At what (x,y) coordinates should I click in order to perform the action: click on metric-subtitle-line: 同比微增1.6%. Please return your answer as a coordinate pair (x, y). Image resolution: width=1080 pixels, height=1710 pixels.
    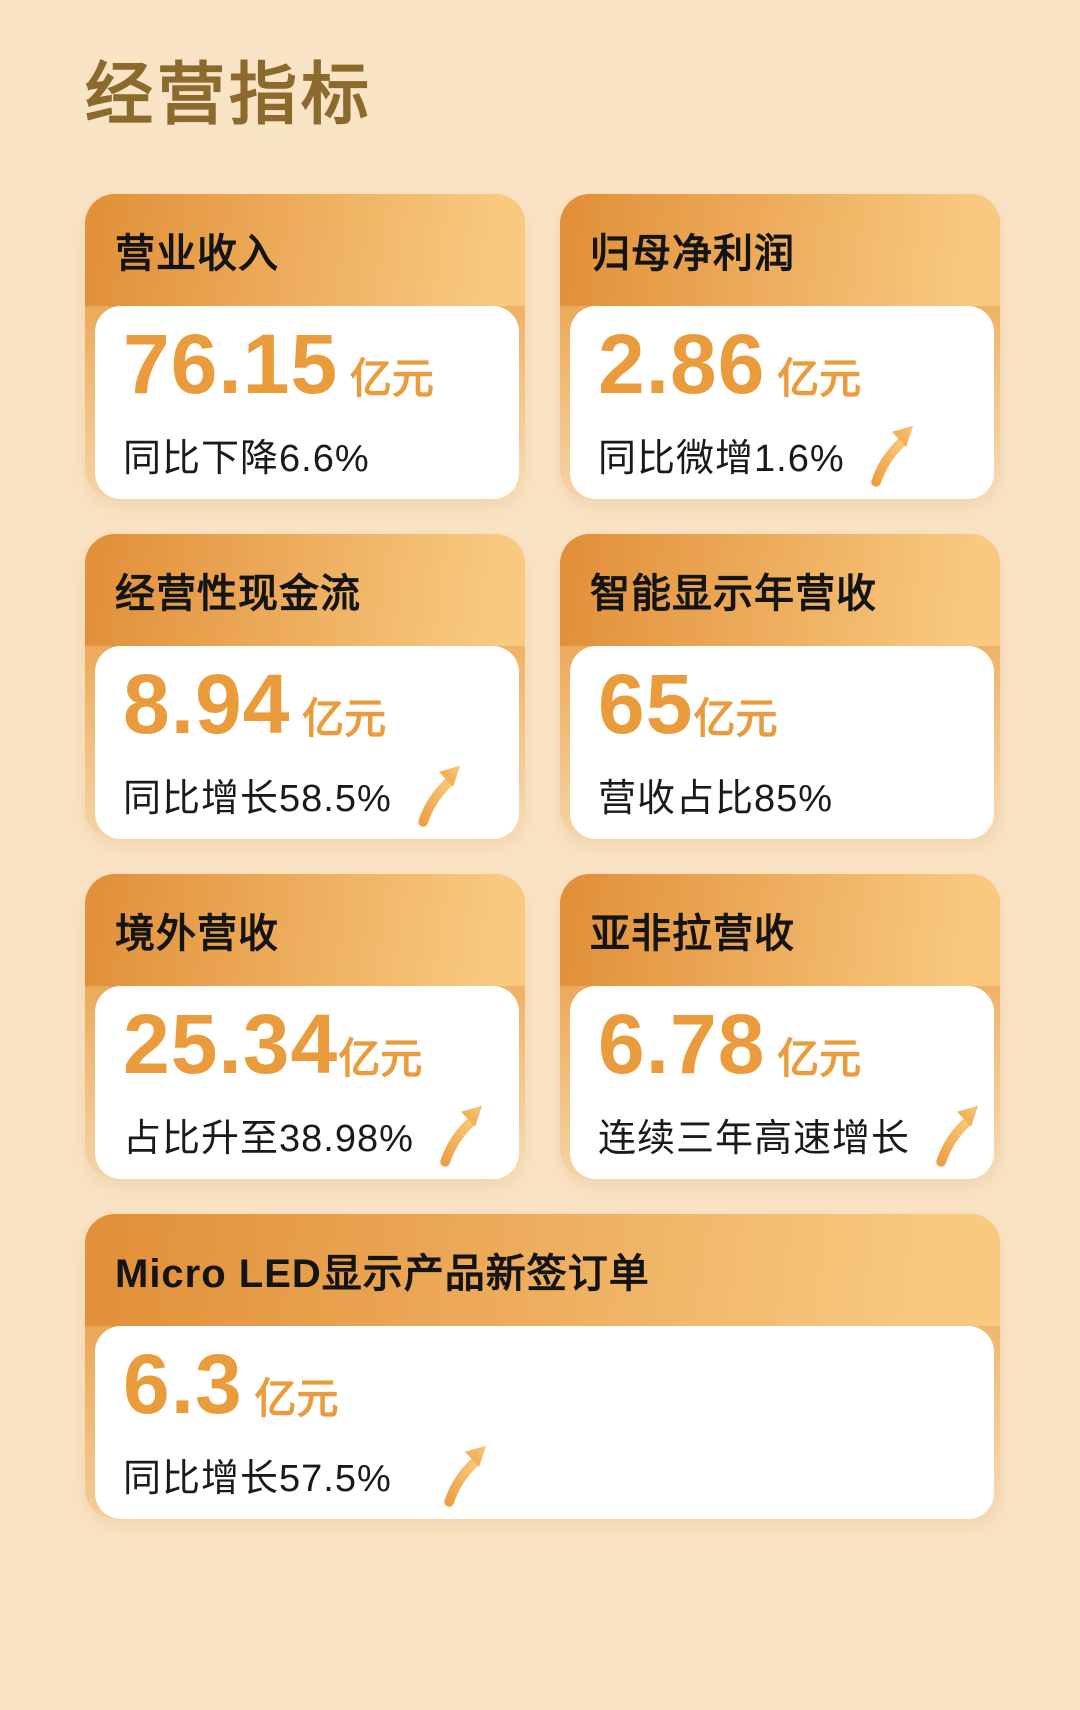
    Looking at the image, I should click on (785, 447).